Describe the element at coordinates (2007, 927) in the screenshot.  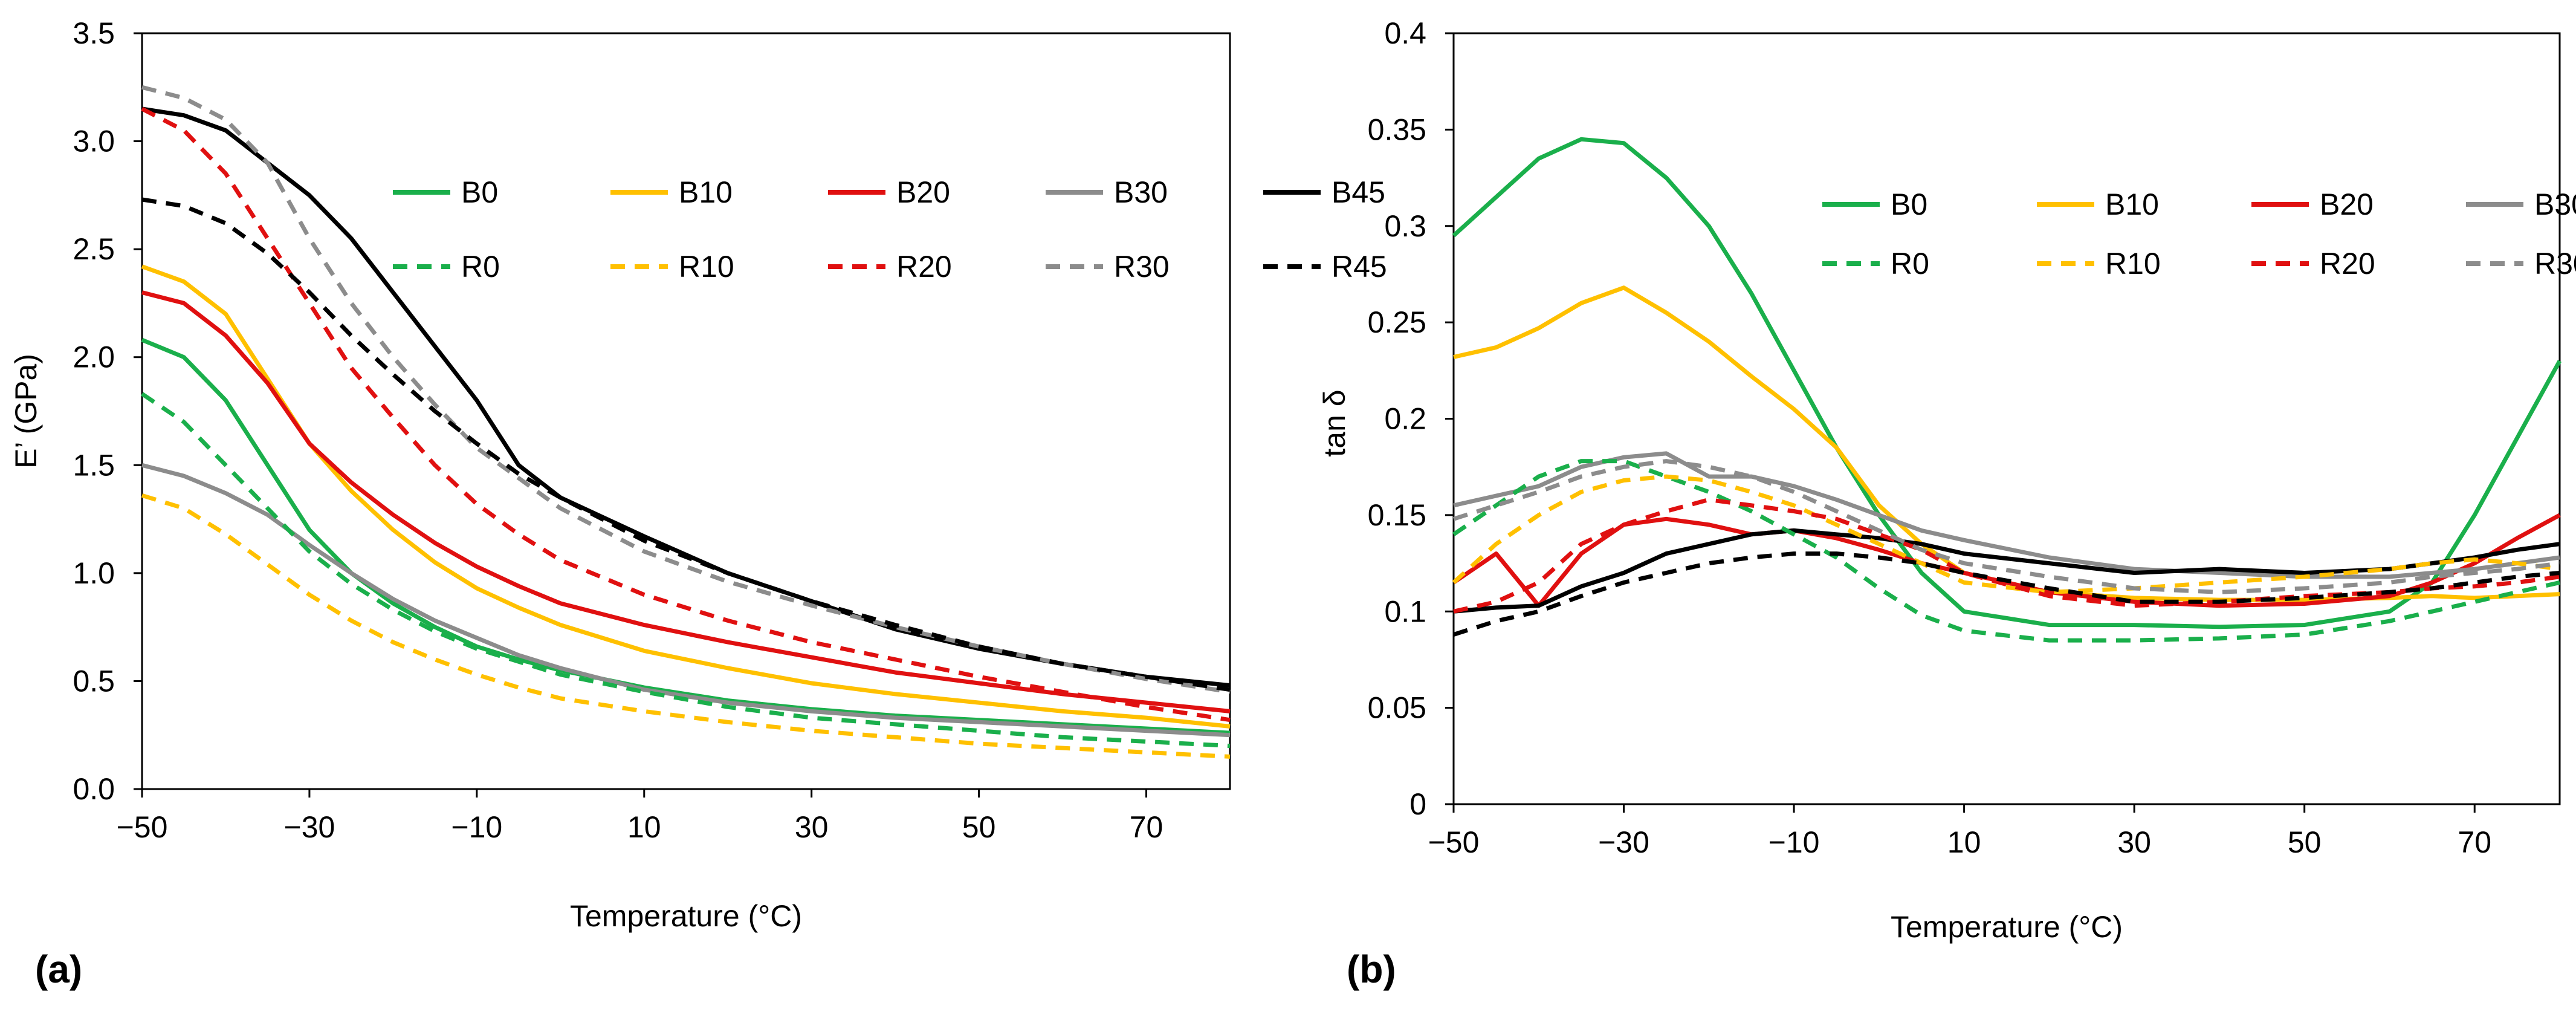
I see `panel-b-x-axis-label: Temperature (°C)` at that location.